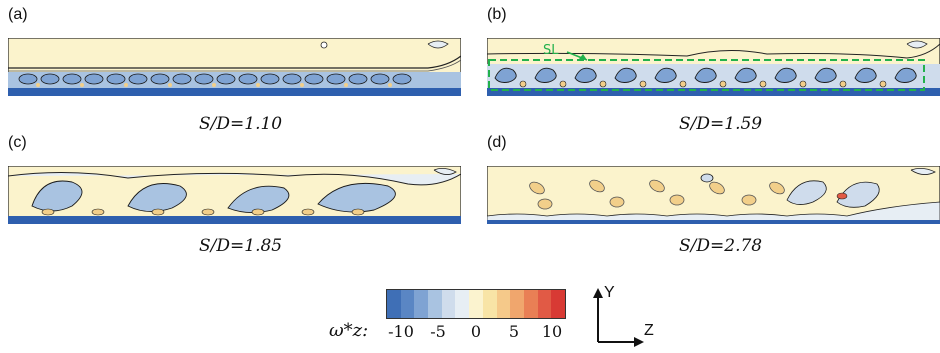 This screenshot has width=940, height=353. Describe the element at coordinates (706, 75) in the screenshot. I see `highlight-box` at that location.